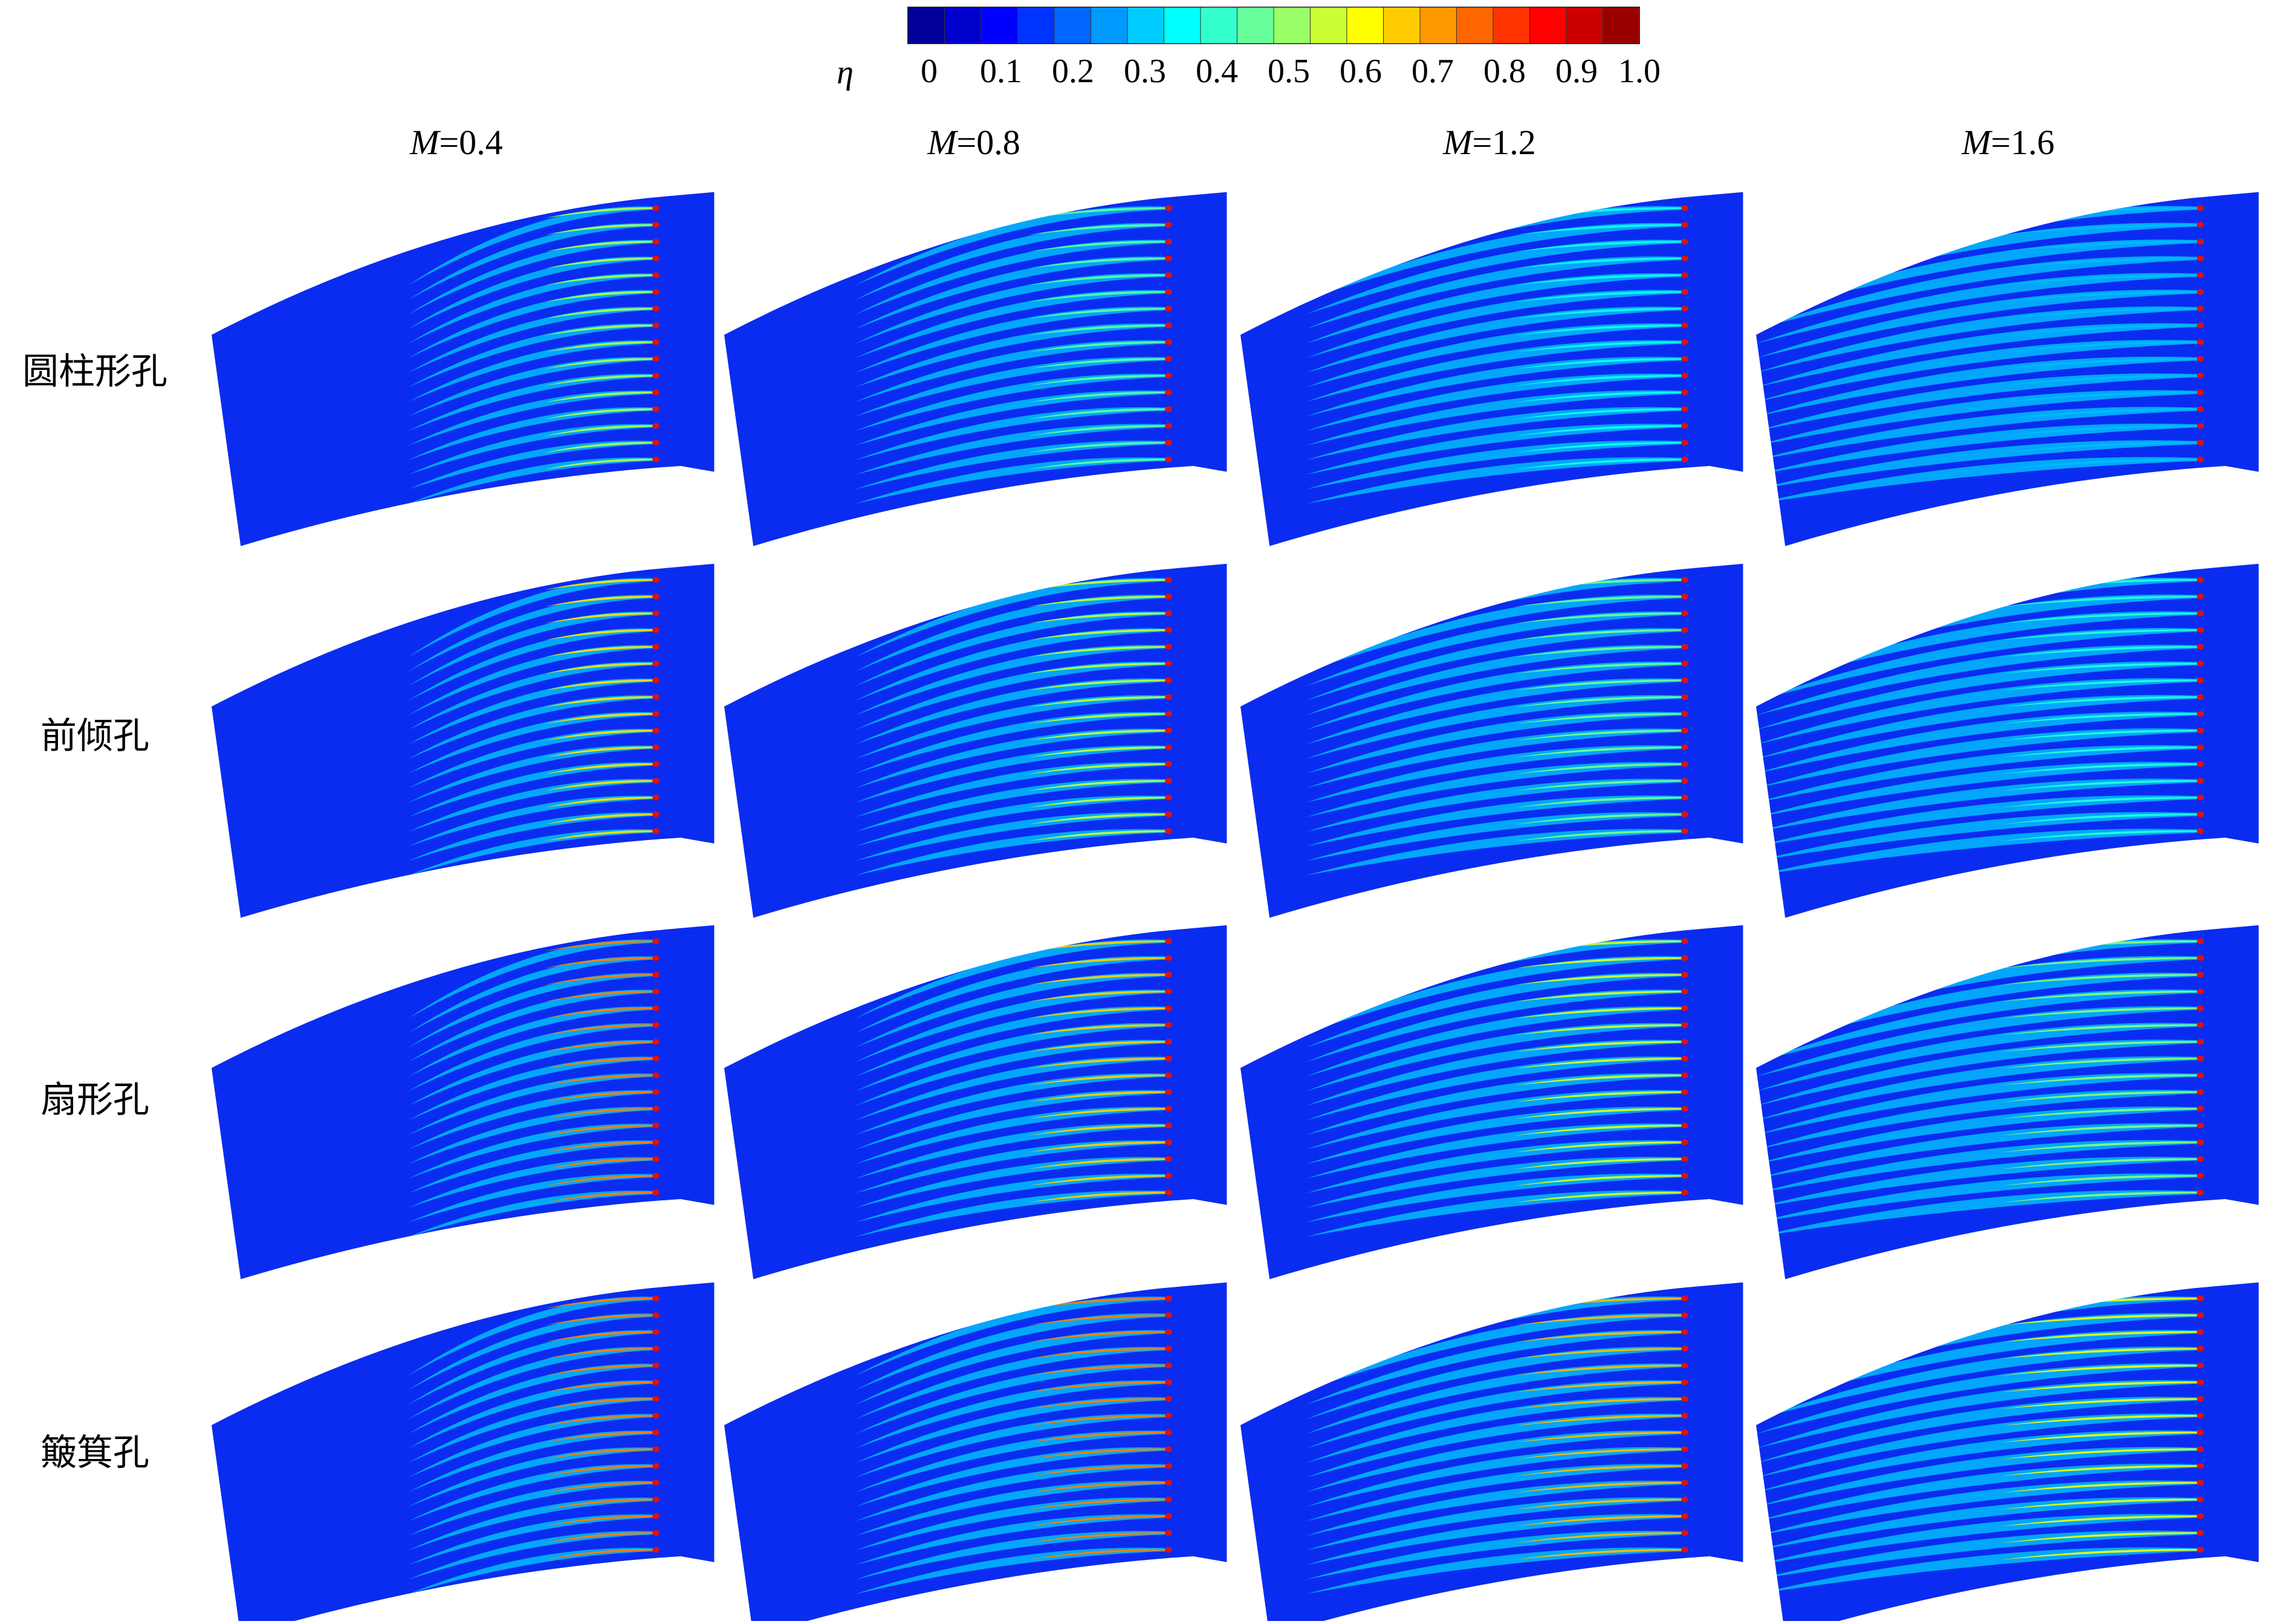 This screenshot has height=1624, width=2285. Describe the element at coordinates (845, 72) in the screenshot. I see `colorbar-symbol: η` at that location.